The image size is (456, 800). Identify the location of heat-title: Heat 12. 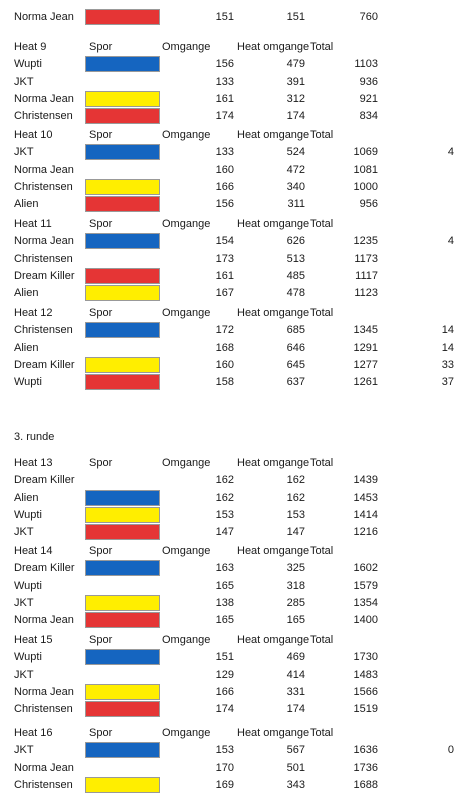
(33, 313).